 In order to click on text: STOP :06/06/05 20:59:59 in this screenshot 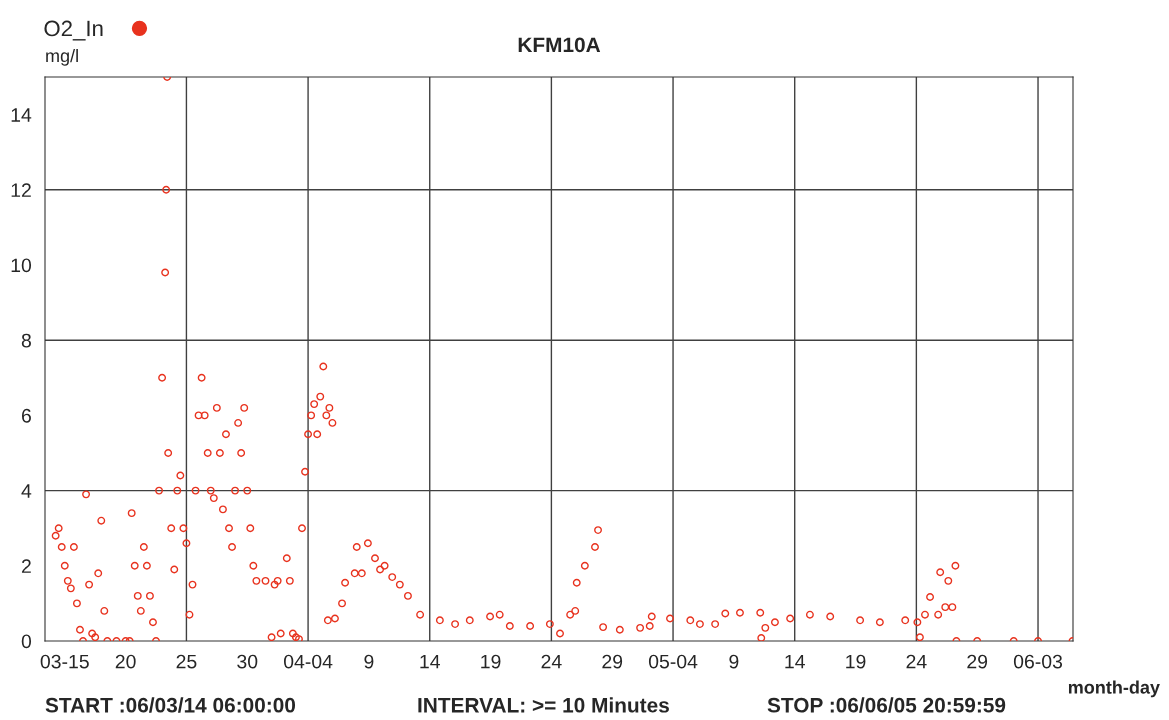, I will do `click(886, 705)`.